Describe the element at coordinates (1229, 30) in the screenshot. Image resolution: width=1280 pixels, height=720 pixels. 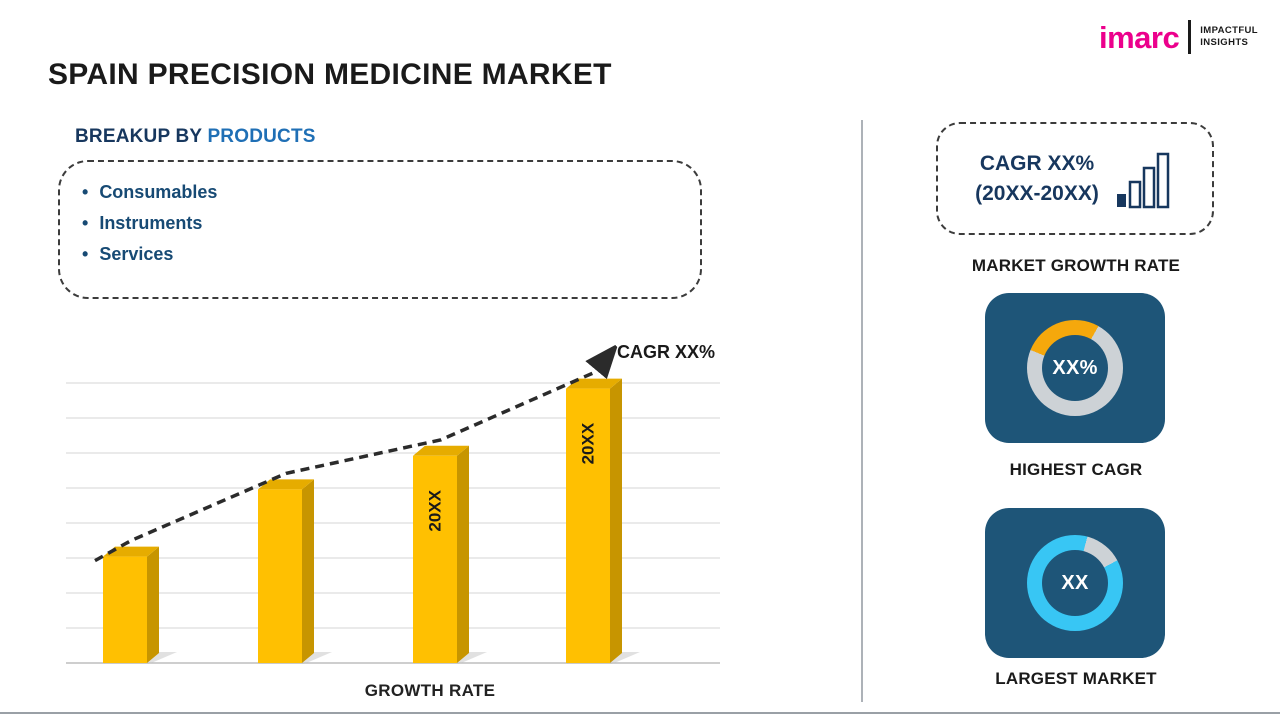
I see `logo-tagline-line1: IMPACTFUL` at that location.